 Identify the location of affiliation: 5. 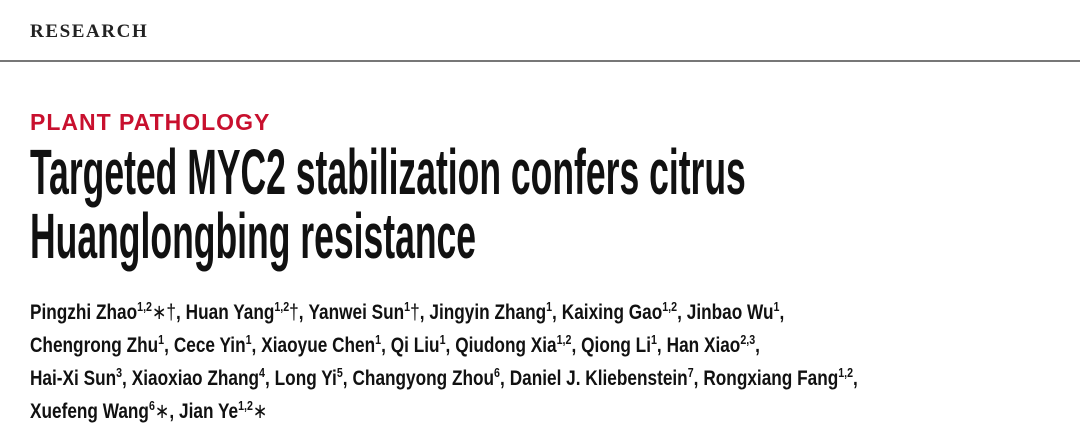
(339, 372).